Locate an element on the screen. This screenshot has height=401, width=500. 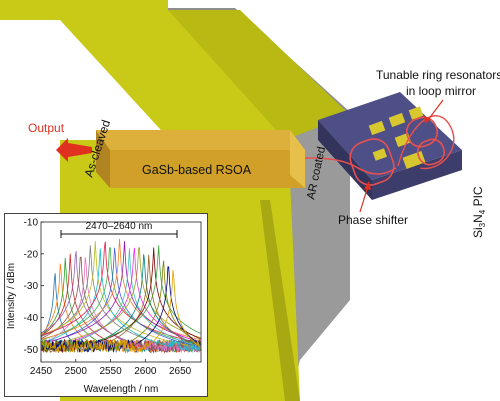
y-tick-label: -20 is located at coordinates (31, 254).